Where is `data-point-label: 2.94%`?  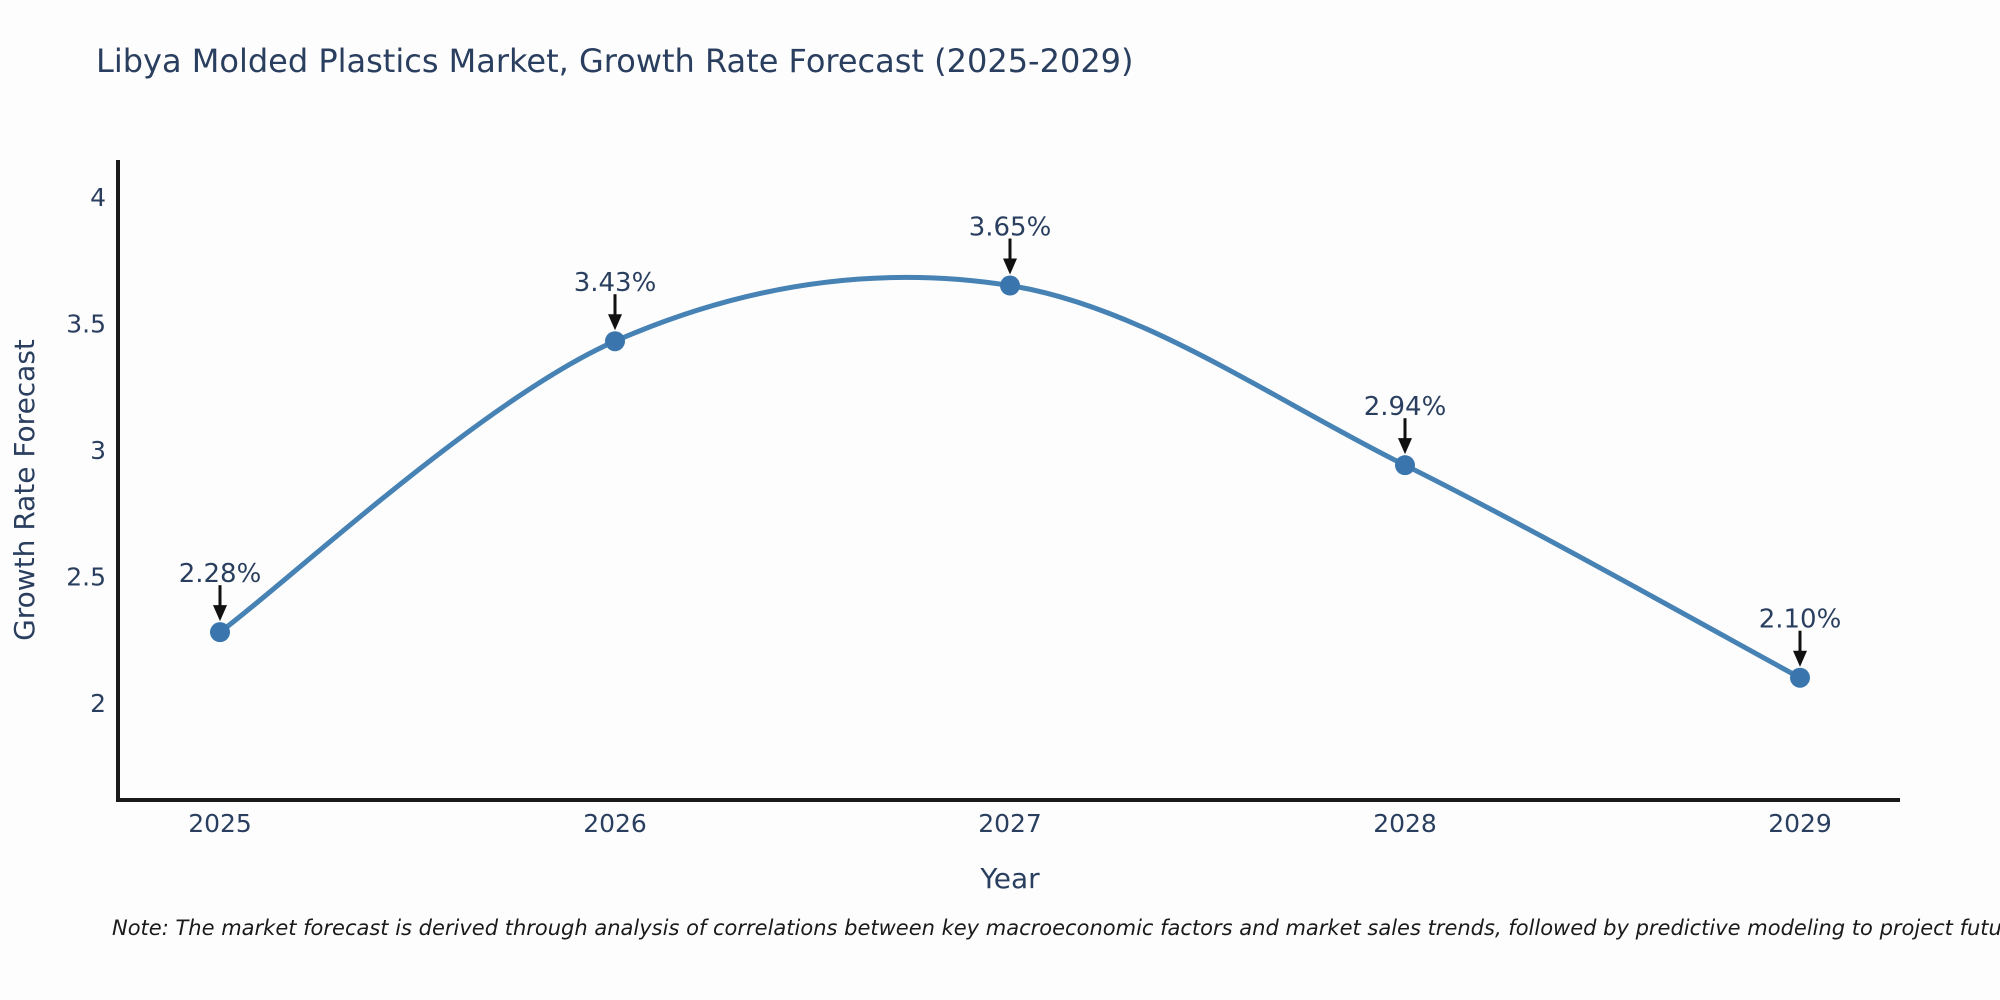
data-point-label: 2.94% is located at coordinates (1405, 407).